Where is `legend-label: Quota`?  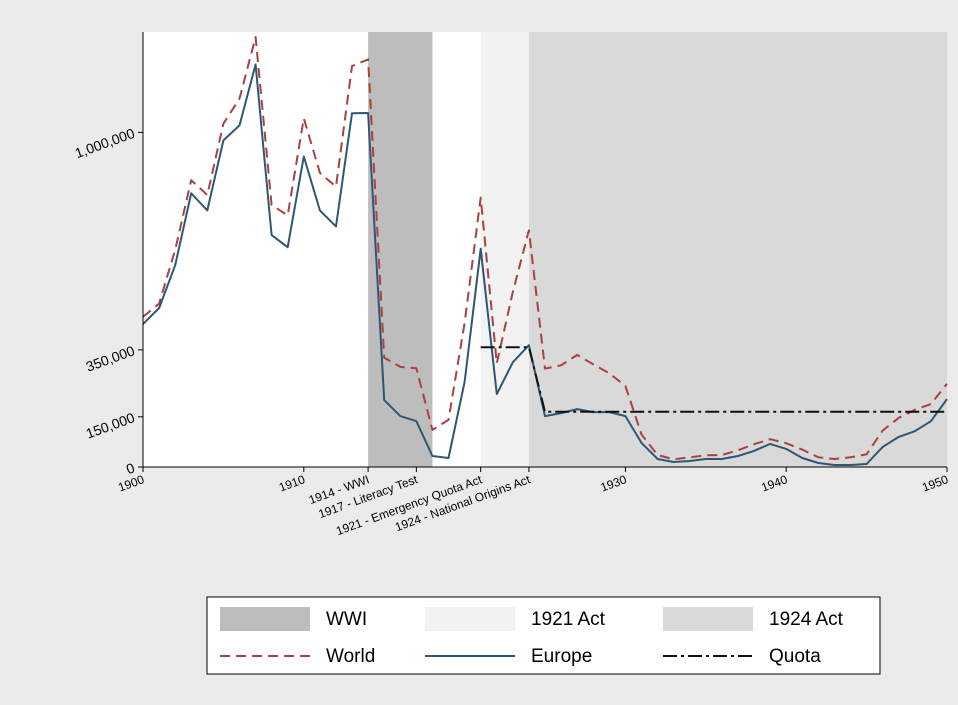
legend-label: Quota is located at coordinates (795, 656).